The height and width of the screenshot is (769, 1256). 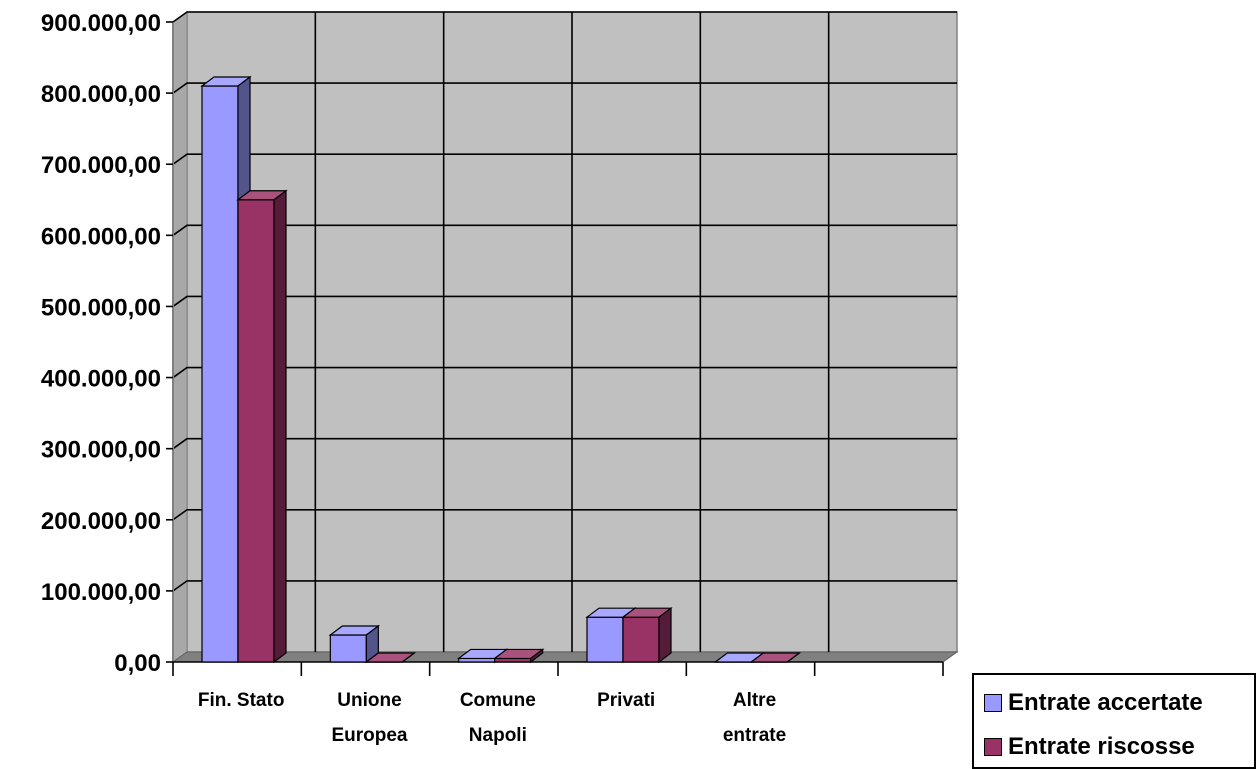 I want to click on y-tick-label: 600.000,00, so click(x=101, y=236).